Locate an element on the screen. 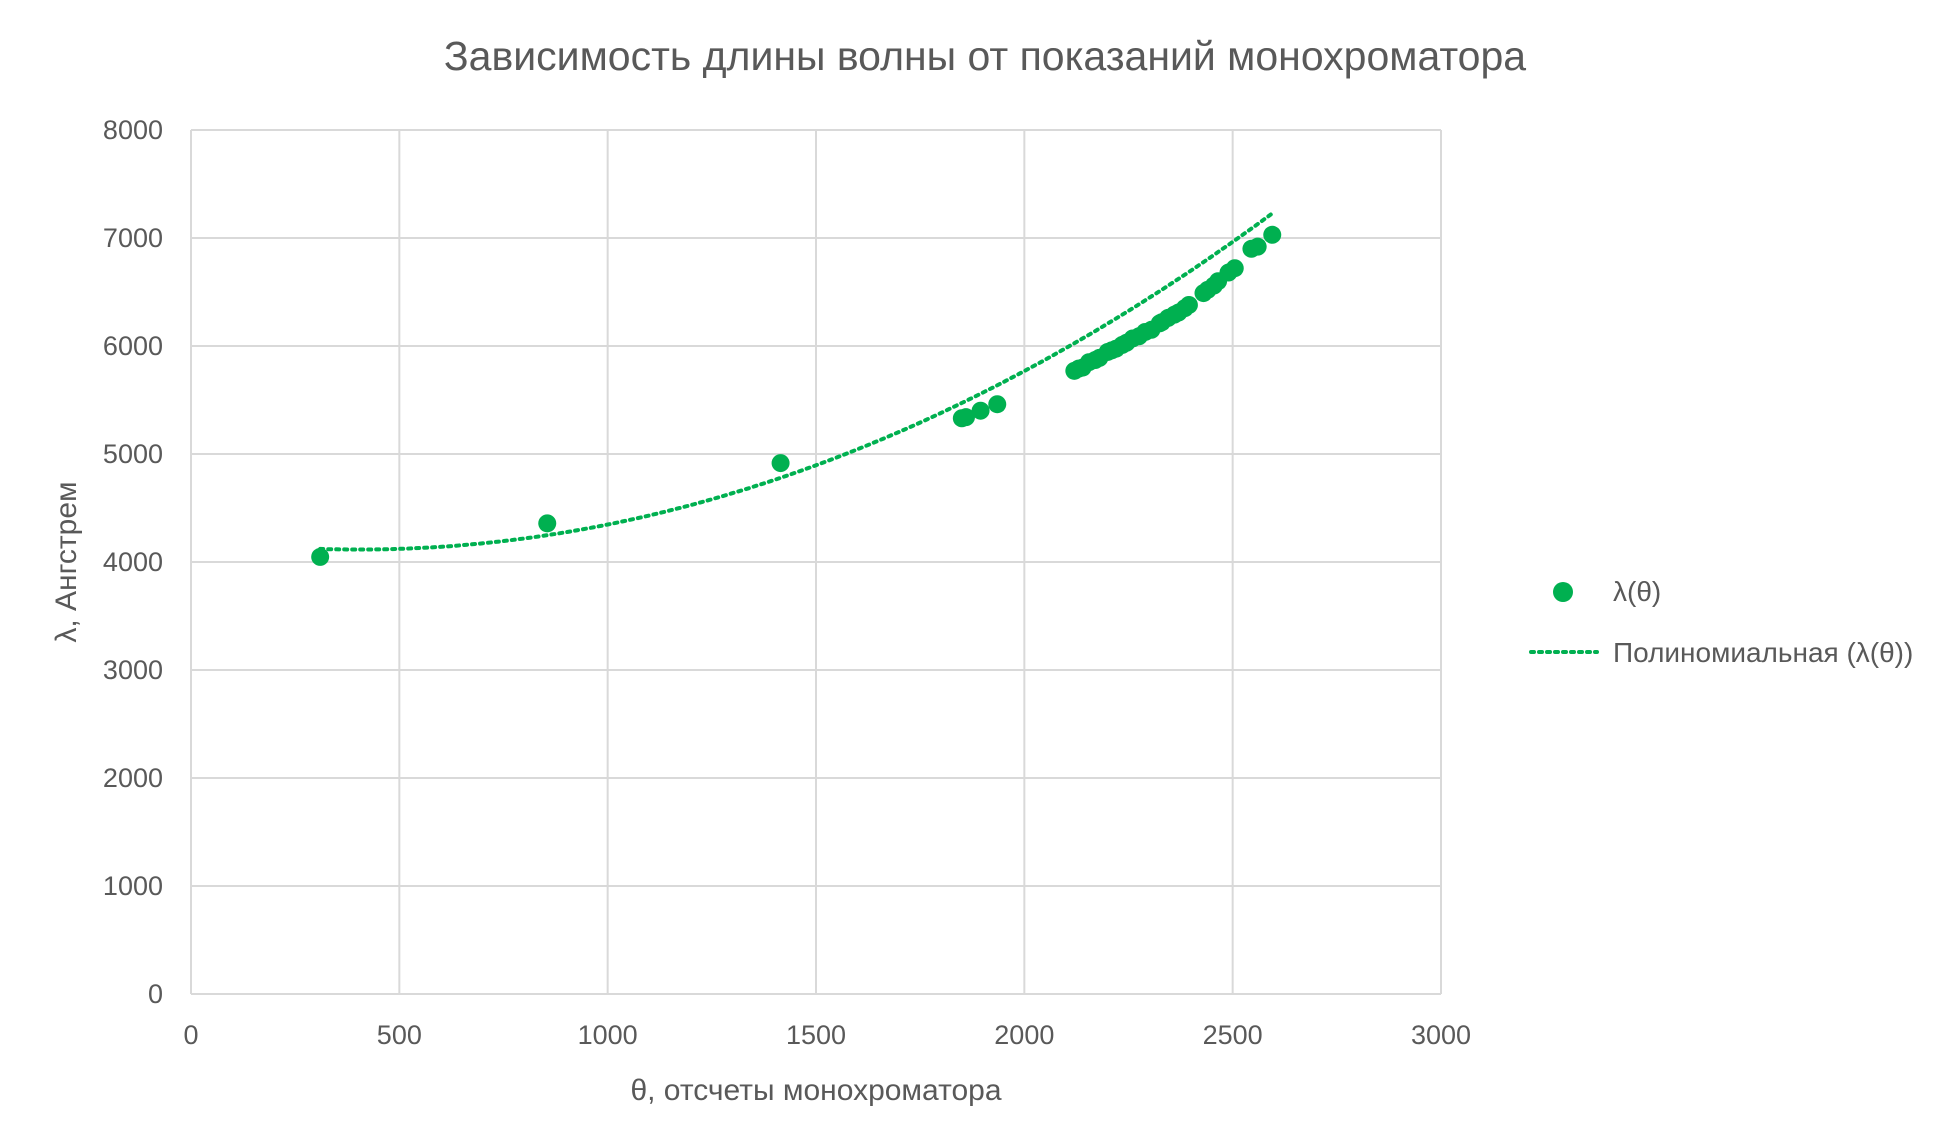 Image resolution: width=1960 pixels, height=1142 pixels. legend-marker-scatter is located at coordinates (1563, 592).